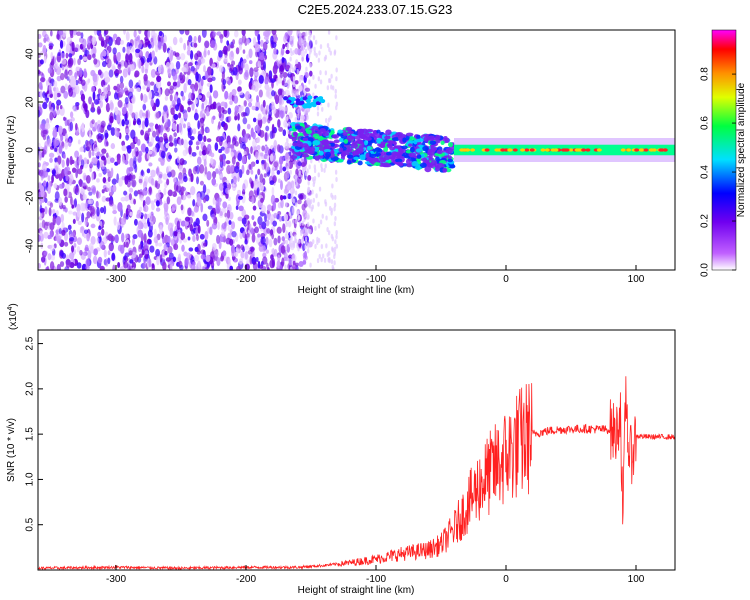  Describe the element at coordinates (30, 197) in the screenshot. I see `y-tick-label: -20` at that location.